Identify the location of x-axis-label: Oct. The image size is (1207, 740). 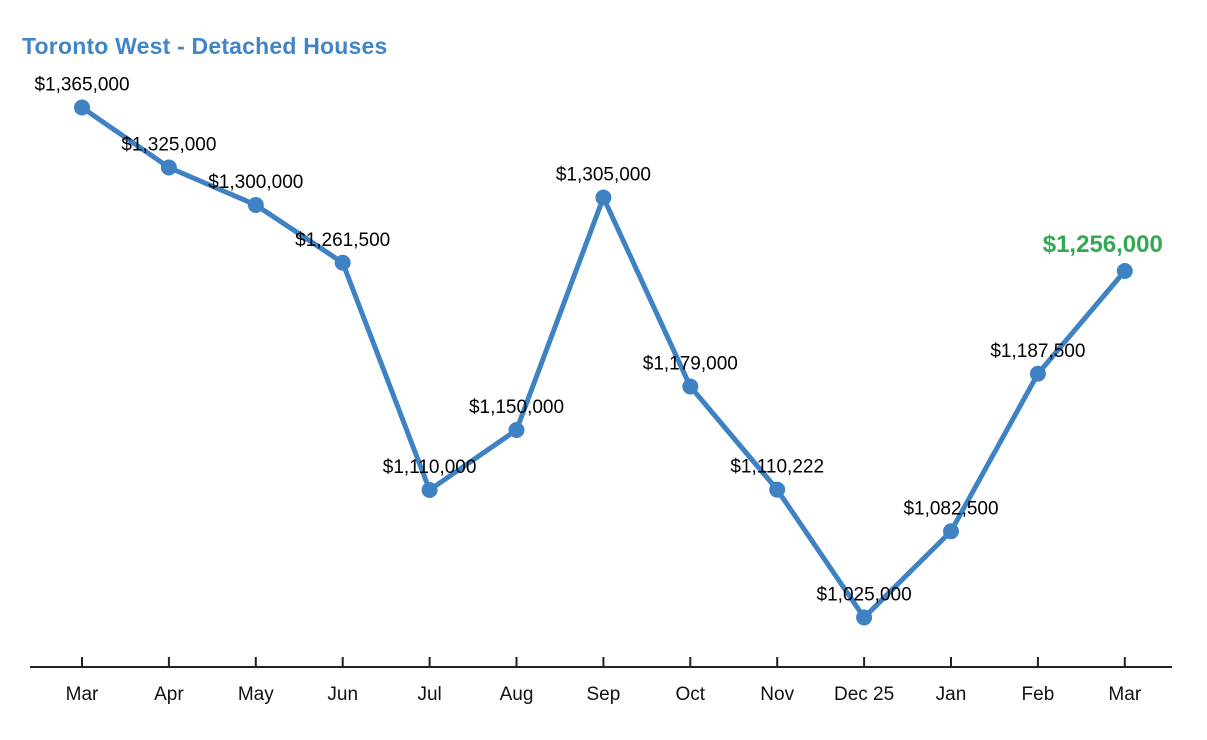
(691, 694).